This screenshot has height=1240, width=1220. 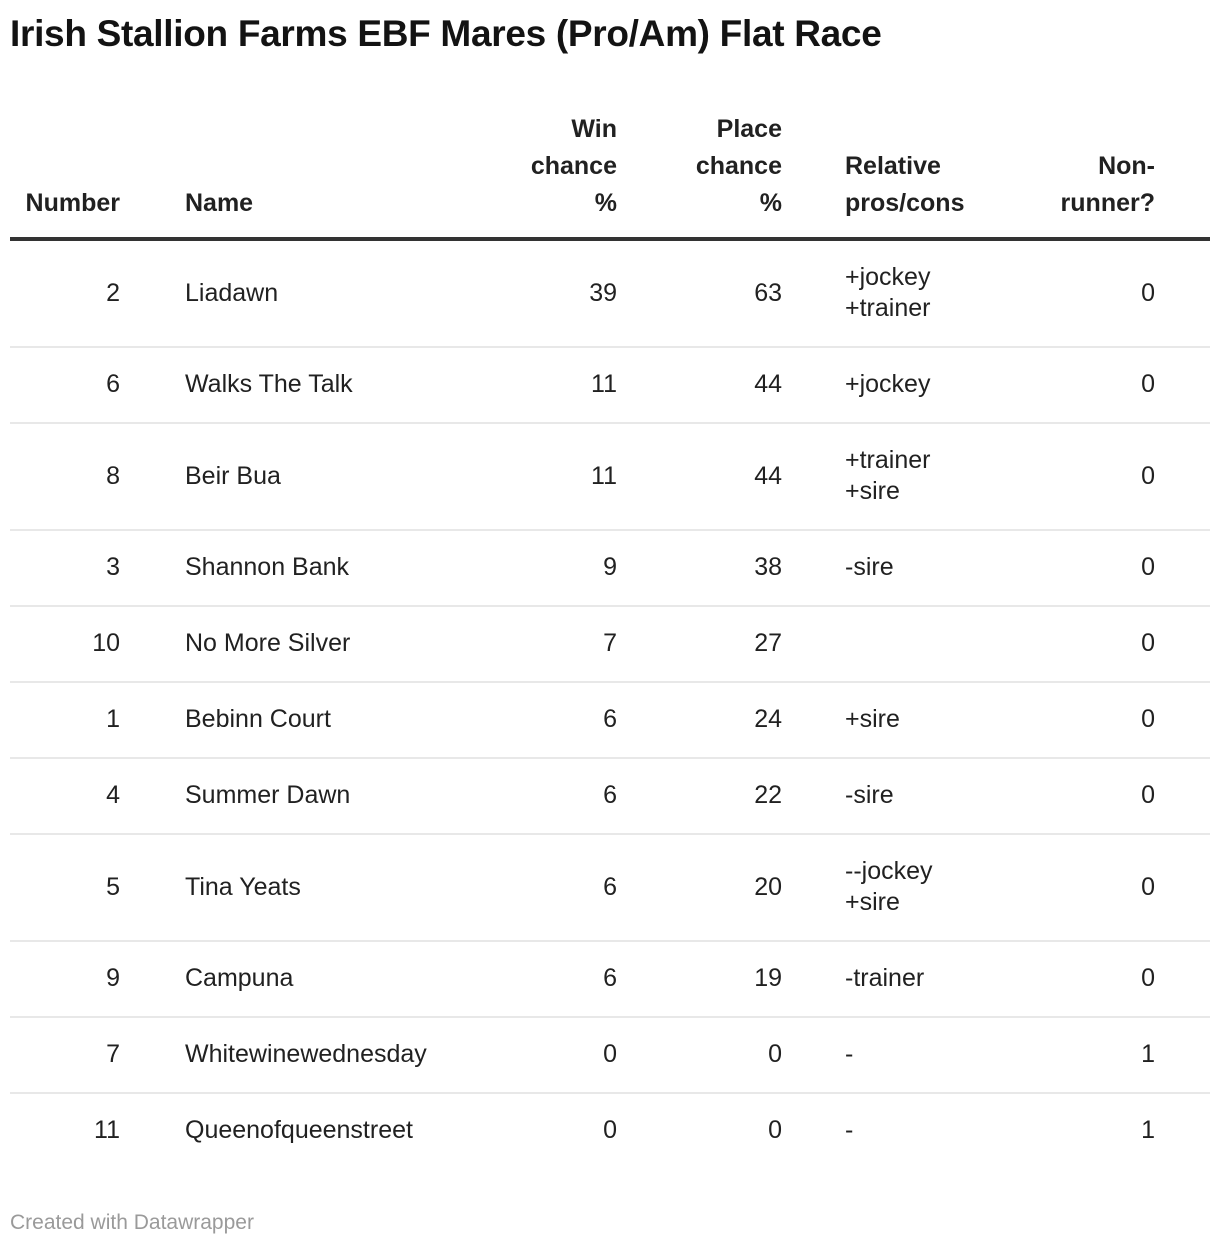 I want to click on cell-pros-cons: --jockey +sire, so click(x=912, y=887).